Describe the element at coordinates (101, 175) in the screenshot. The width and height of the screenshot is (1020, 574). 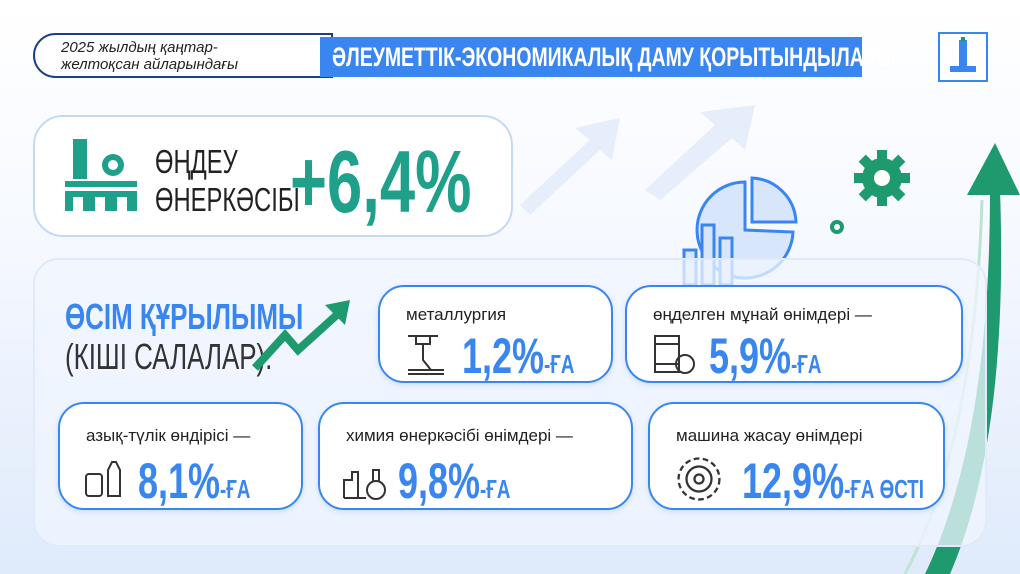
I see `factory-gear-icon` at that location.